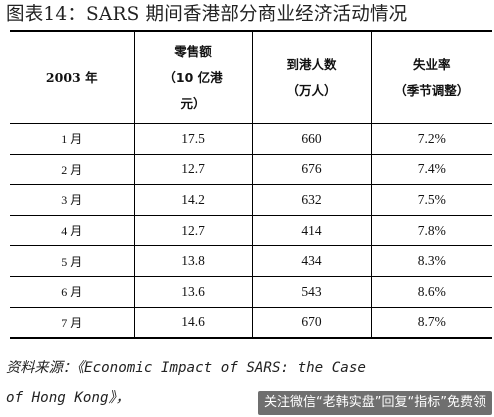 This screenshot has width=494, height=417. I want to click on table-row: 5 月 13.8 434 8.3%, so click(251, 261).